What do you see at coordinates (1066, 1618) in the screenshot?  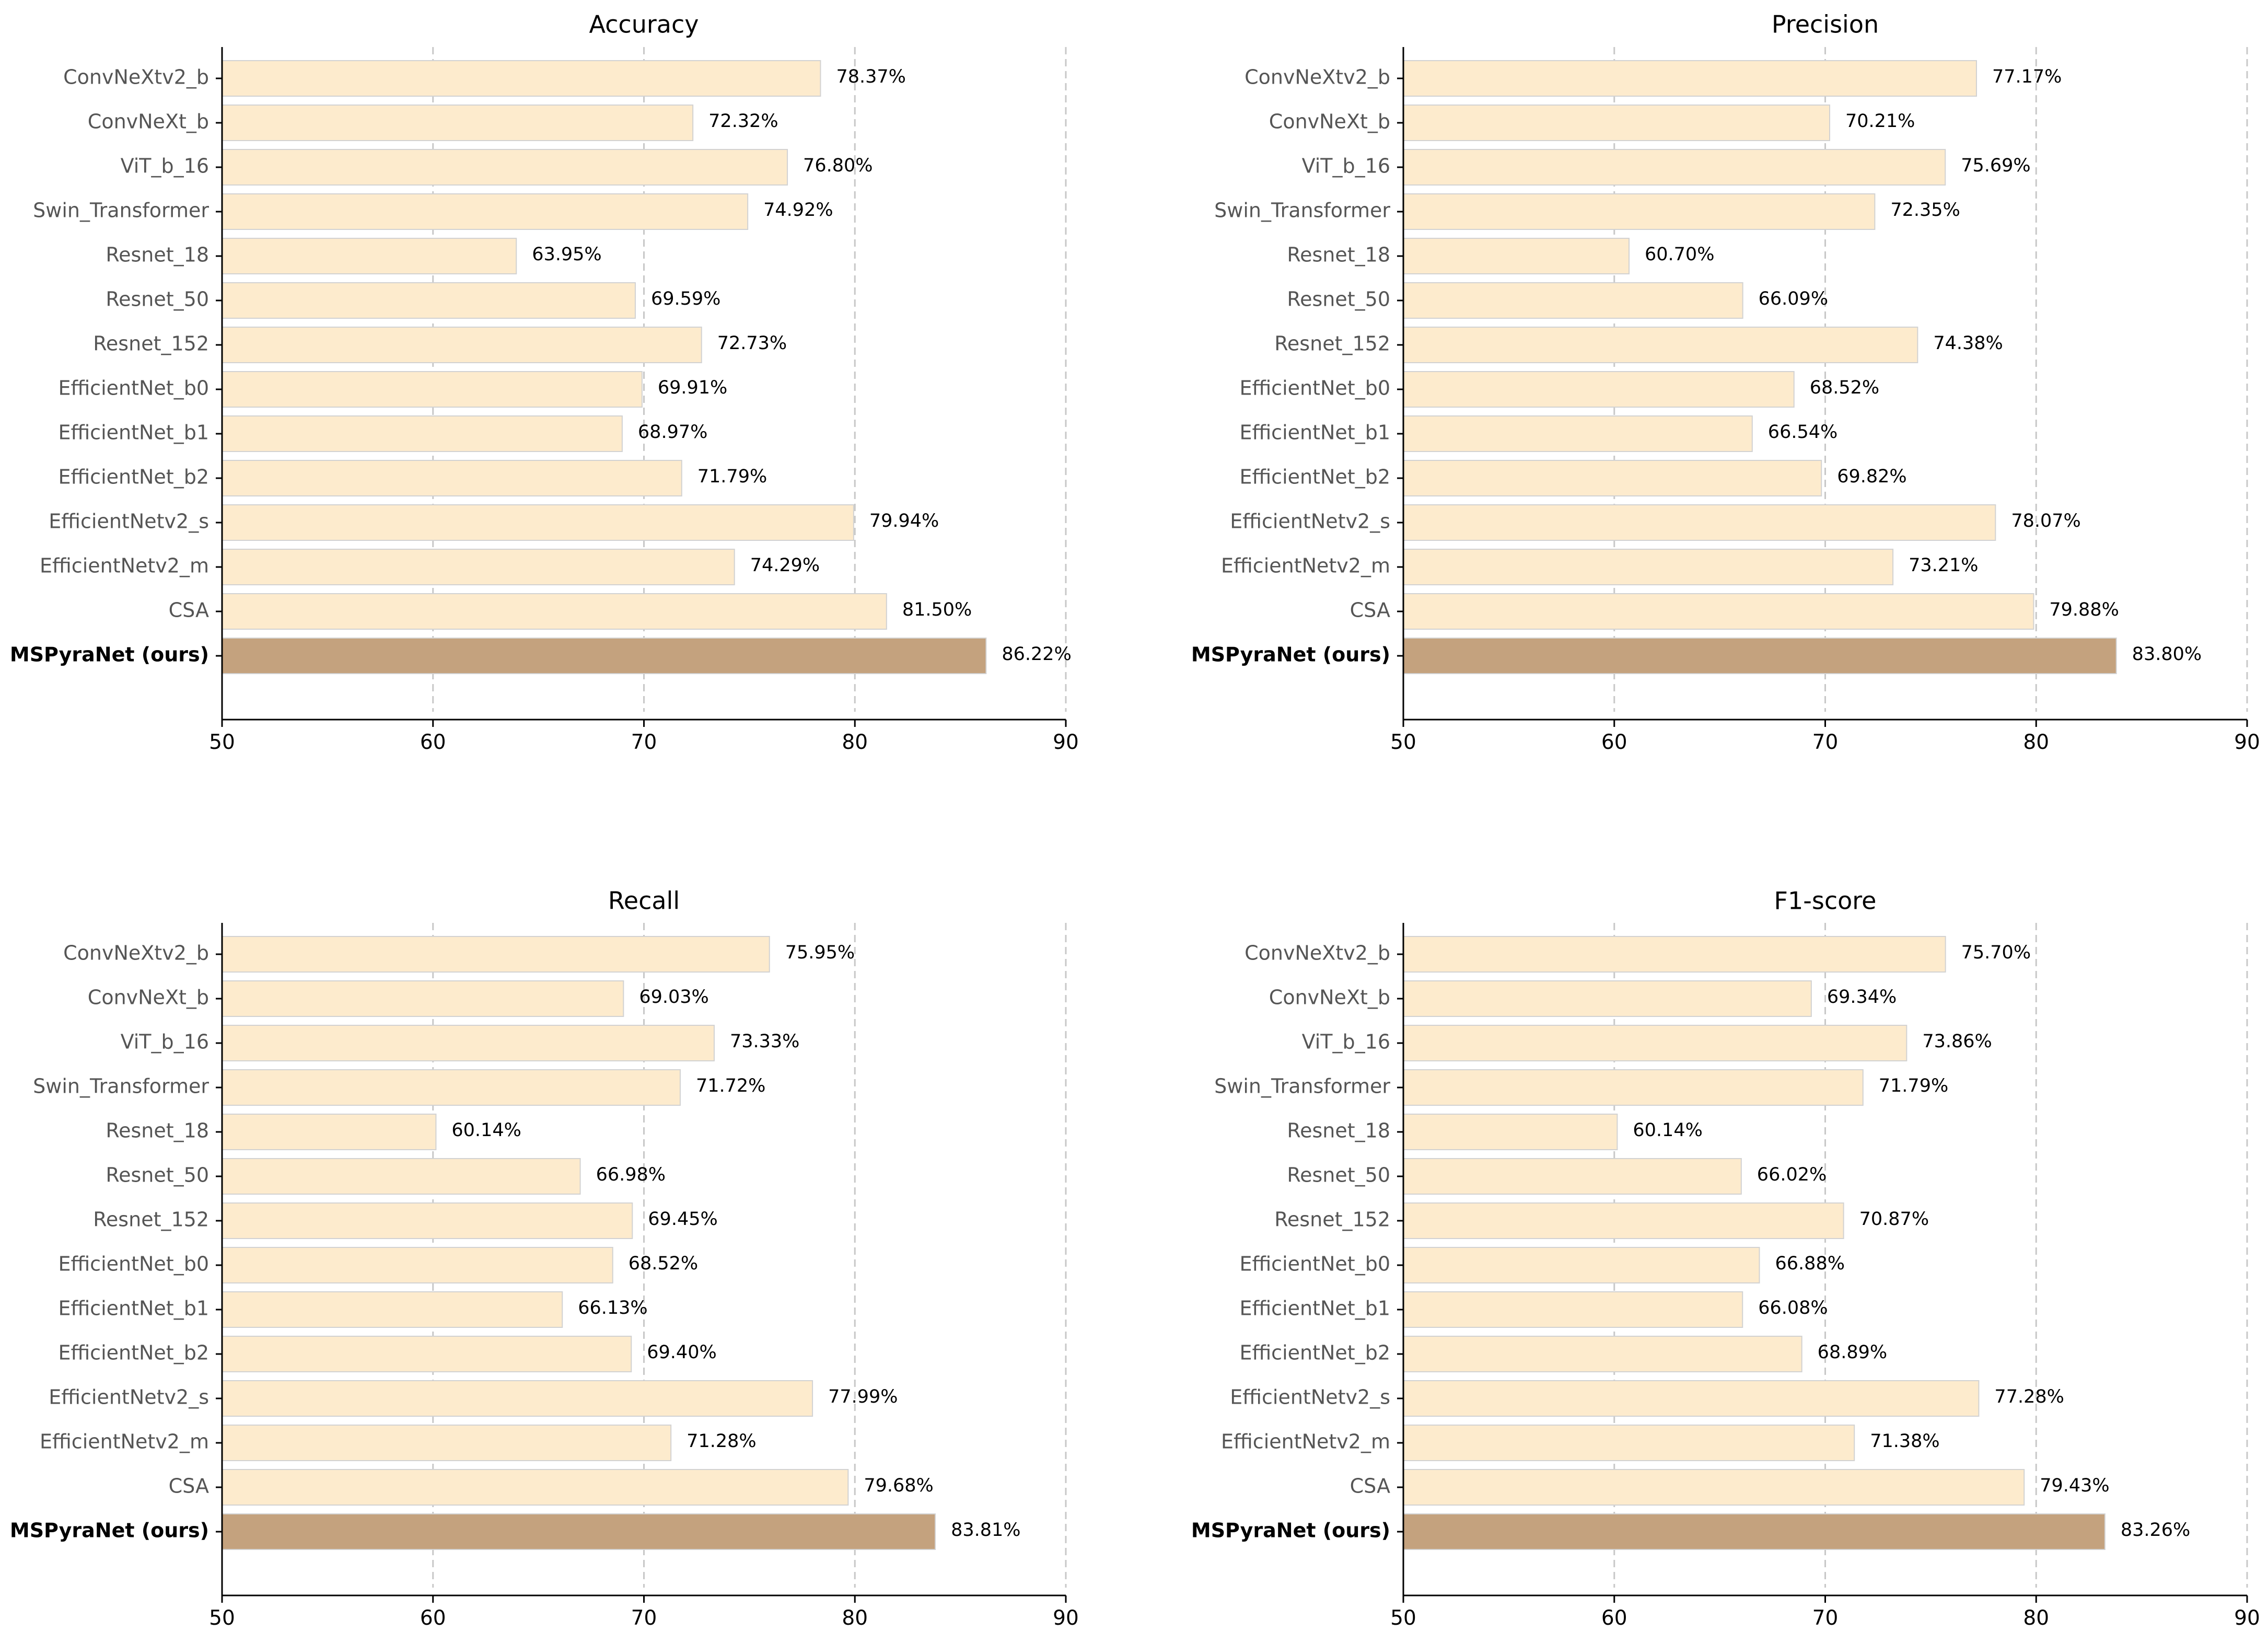 I see `x-tick-label: 90` at bounding box center [1066, 1618].